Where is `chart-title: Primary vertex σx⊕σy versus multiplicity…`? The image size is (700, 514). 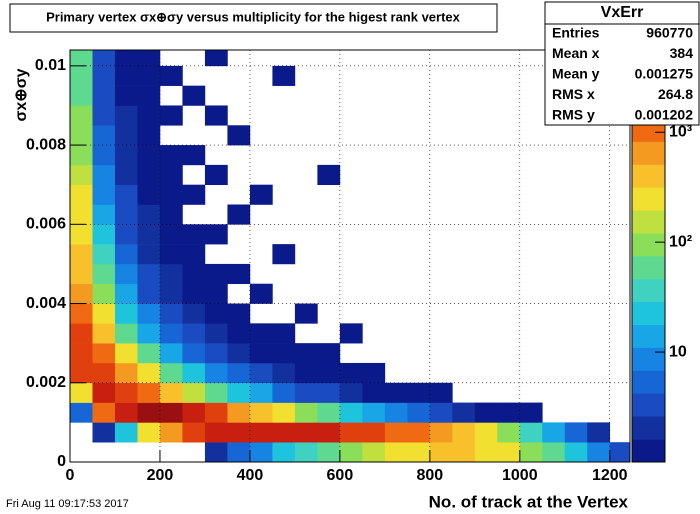
chart-title: Primary vertex σx⊕σy versus multiplicity… is located at coordinates (253, 16).